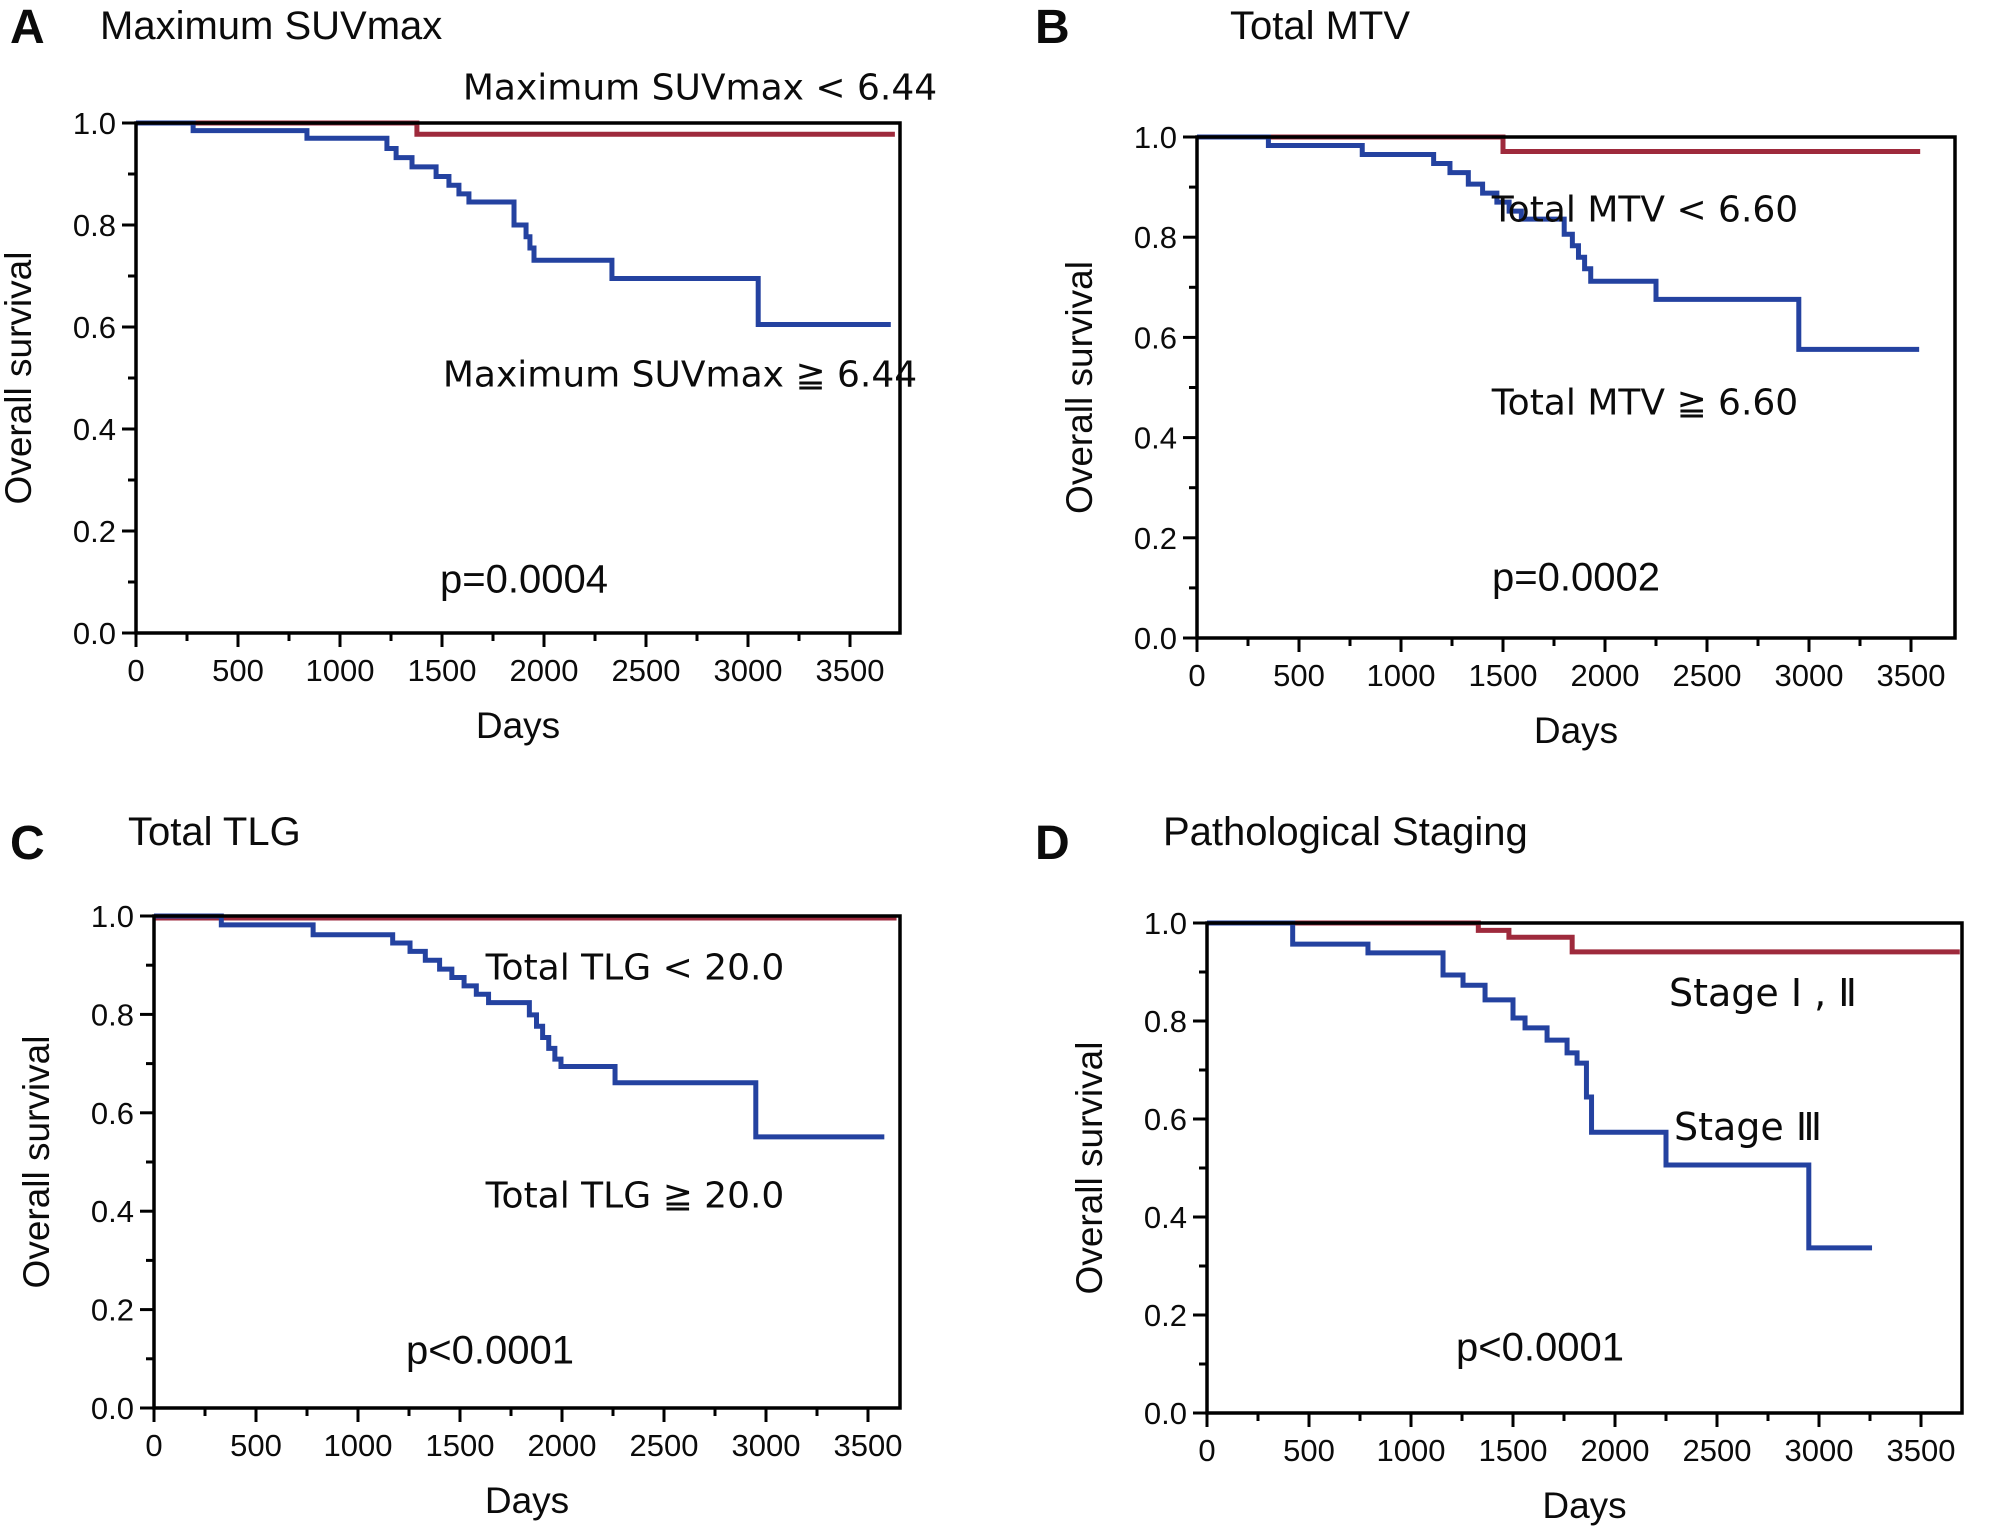  I want to click on blue-curve-label: Total TLG ≧ 20.0, so click(635, 1196).